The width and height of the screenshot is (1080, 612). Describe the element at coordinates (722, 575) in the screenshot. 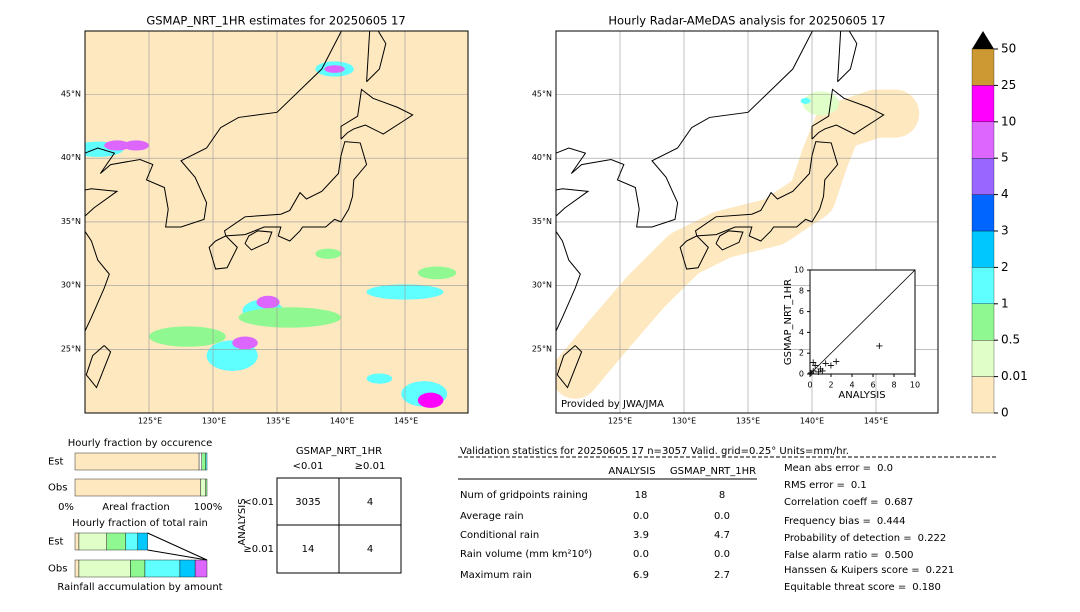

I see `stat-value: 2.7` at that location.